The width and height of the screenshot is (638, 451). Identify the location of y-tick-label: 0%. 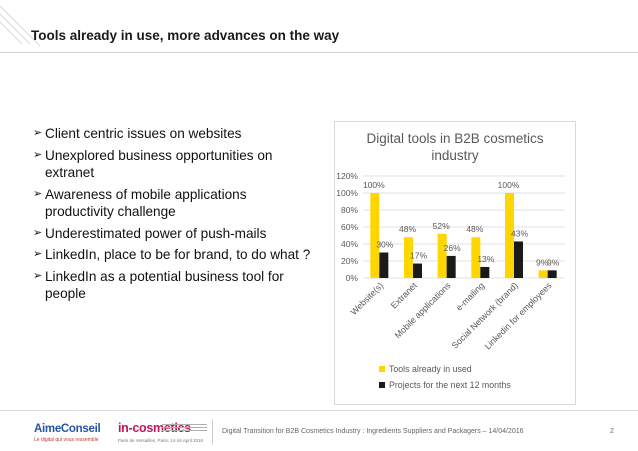
(352, 278).